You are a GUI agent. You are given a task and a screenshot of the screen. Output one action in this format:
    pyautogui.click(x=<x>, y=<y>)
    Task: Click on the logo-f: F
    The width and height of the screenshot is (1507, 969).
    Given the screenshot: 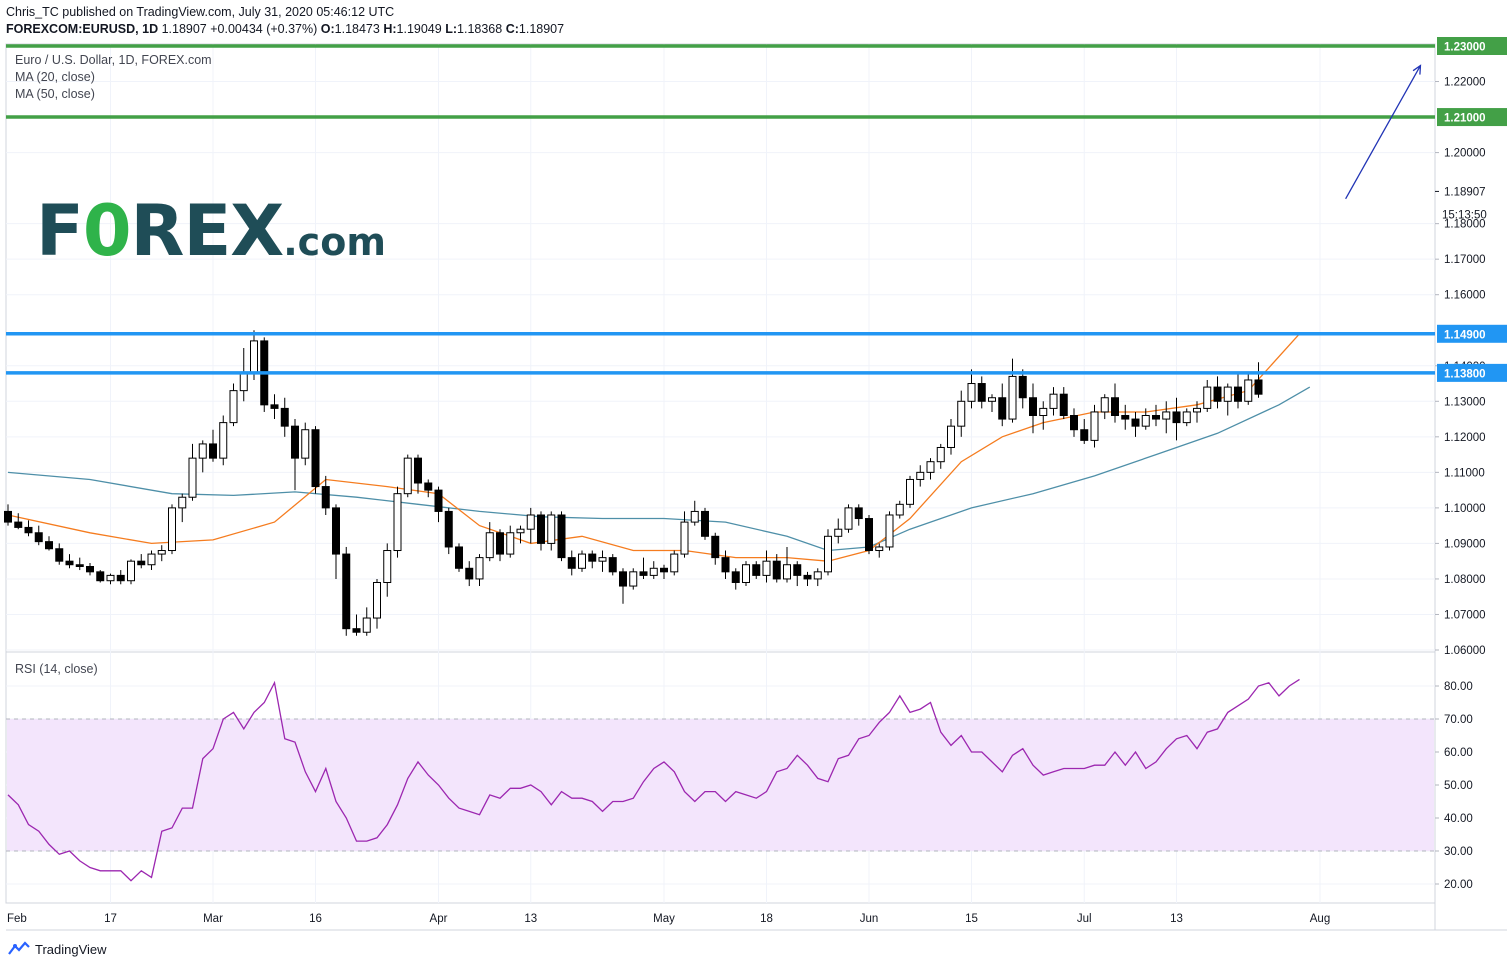 What is the action you would take?
    pyautogui.click(x=60, y=231)
    